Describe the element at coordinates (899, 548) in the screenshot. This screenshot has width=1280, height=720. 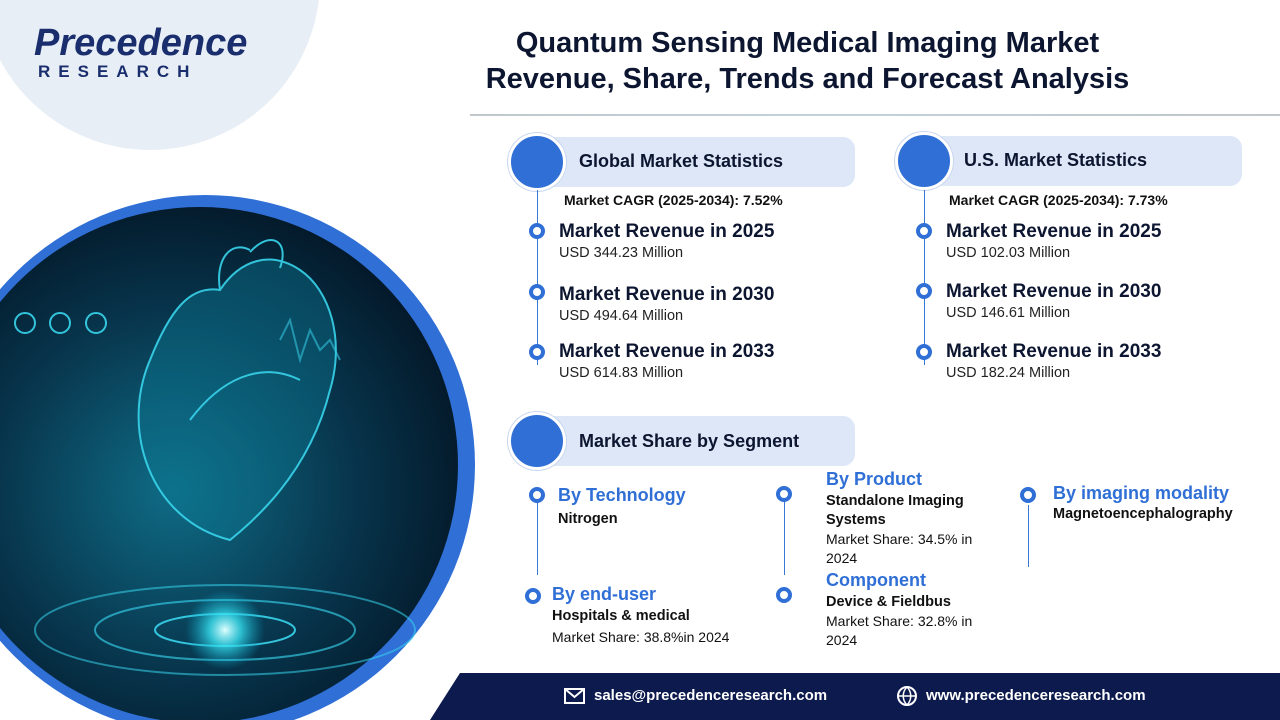
I see `segment-share: Market Share: 34.5% in 2024` at that location.